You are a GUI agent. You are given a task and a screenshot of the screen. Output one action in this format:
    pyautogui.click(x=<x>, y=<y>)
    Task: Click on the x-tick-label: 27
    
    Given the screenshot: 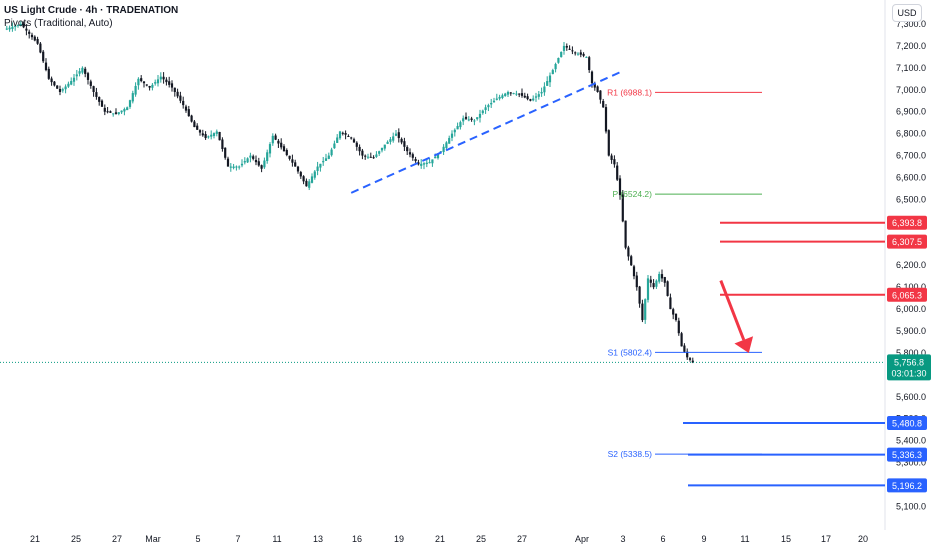 What is the action you would take?
    pyautogui.click(x=522, y=539)
    